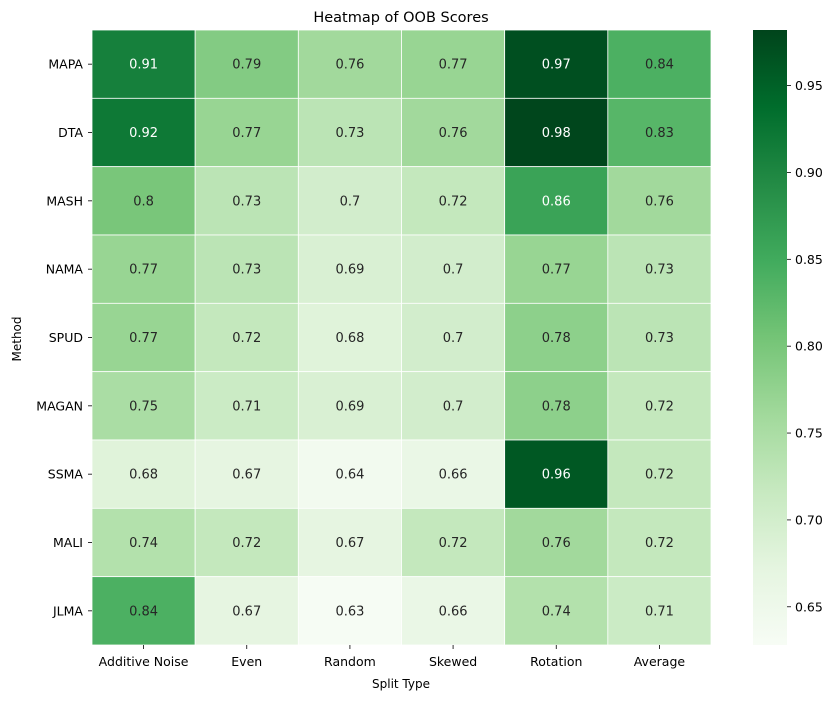 This screenshot has height=703, width=831. What do you see at coordinates (68, 542) in the screenshot?
I see `y-tick-label: MALI` at bounding box center [68, 542].